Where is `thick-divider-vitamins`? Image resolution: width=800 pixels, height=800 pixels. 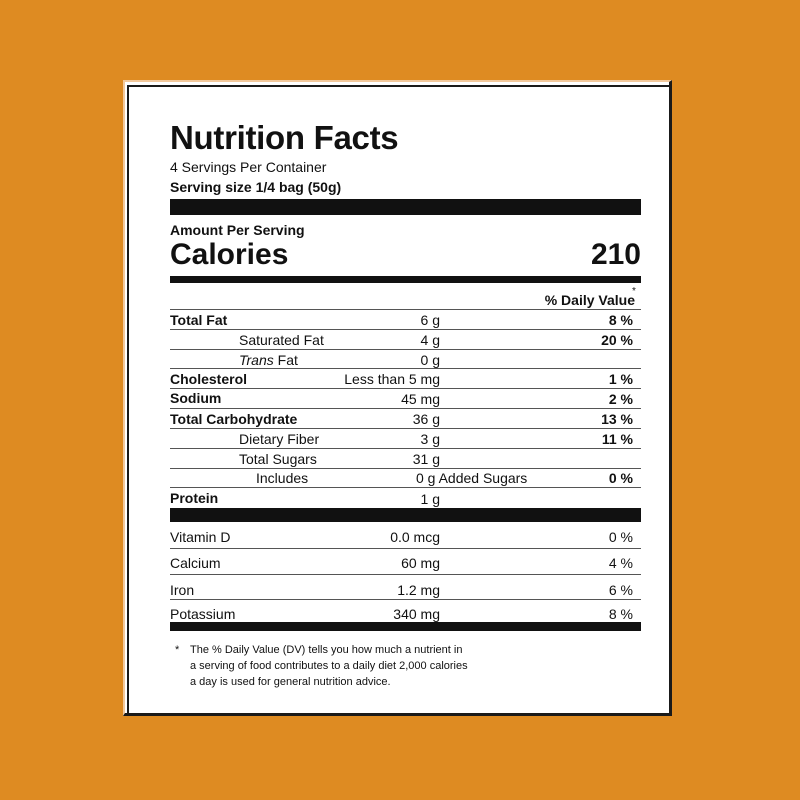 thick-divider-vitamins is located at coordinates (405, 515).